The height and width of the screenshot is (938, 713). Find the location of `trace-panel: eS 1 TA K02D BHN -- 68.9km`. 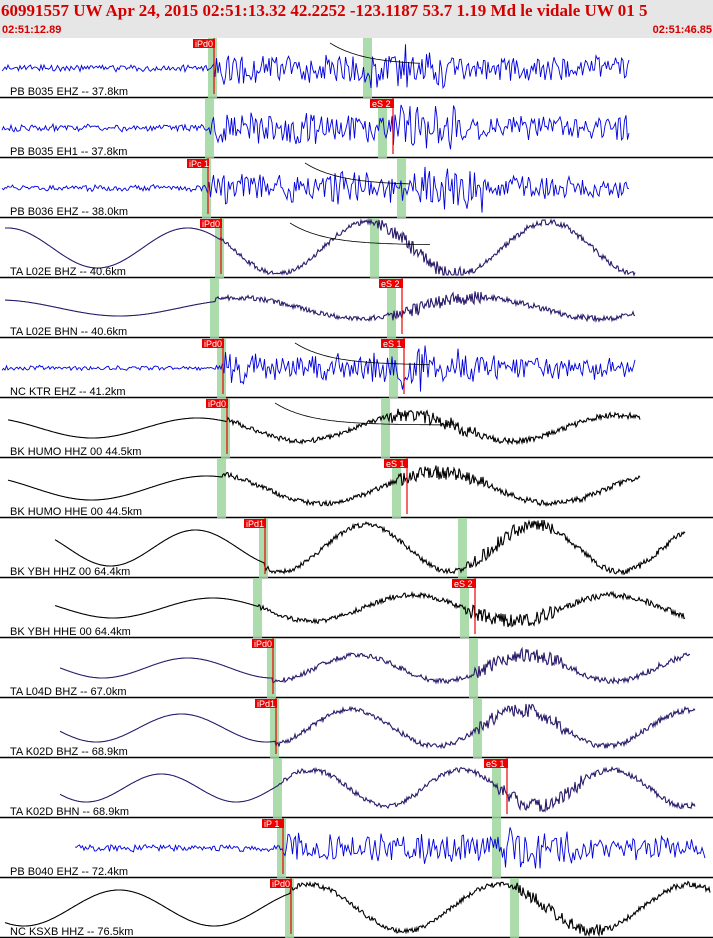

trace-panel: eS 1 TA K02D BHN -- 68.9km is located at coordinates (356, 788).